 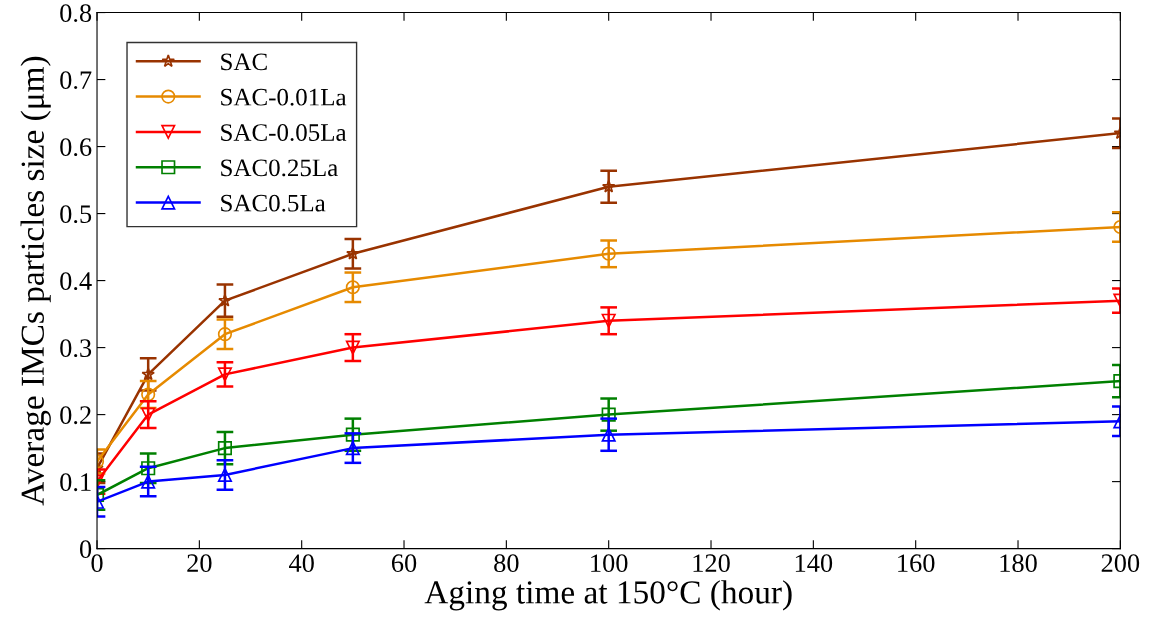 I want to click on y-tick-label: 0.8, so click(x=76, y=13).